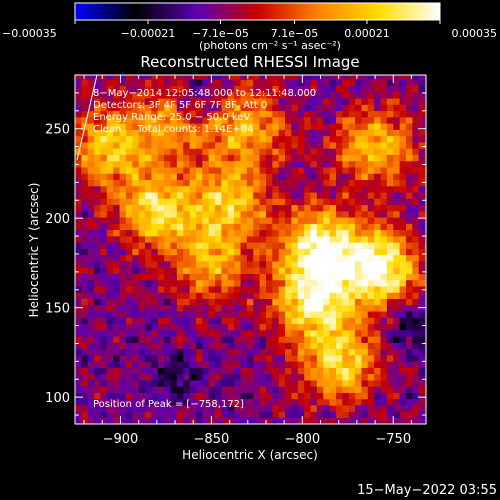  Describe the element at coordinates (204, 93) in the screenshot. I see `annotation-time-range: 8−May−2014 12:05:48.000 to 12:11:48.000` at that location.